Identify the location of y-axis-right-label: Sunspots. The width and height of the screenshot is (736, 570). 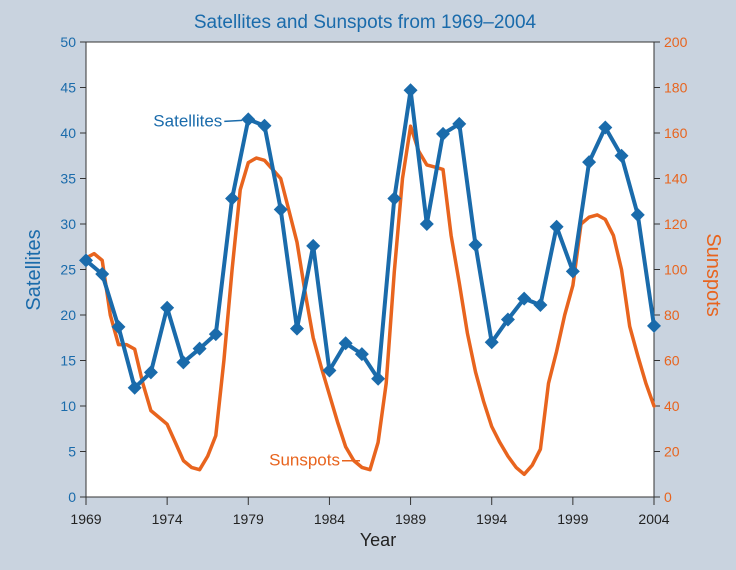
(713, 274).